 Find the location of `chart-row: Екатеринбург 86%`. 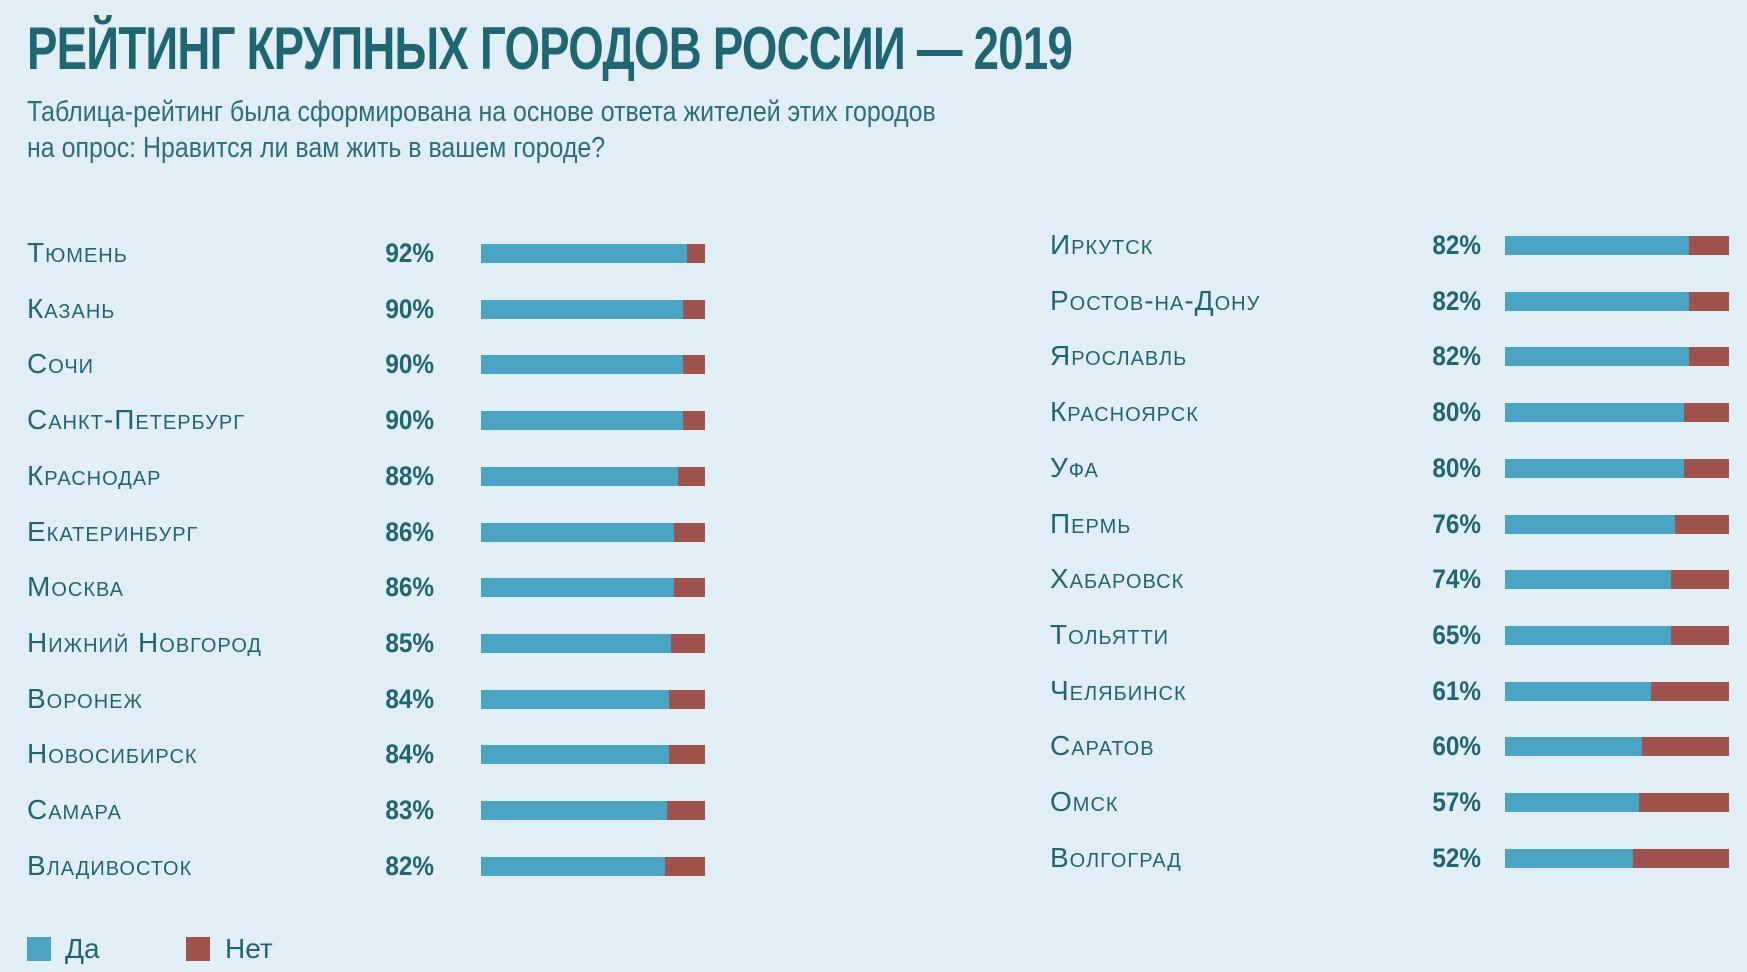

chart-row: Екатеринбург 86% is located at coordinates (377, 532).